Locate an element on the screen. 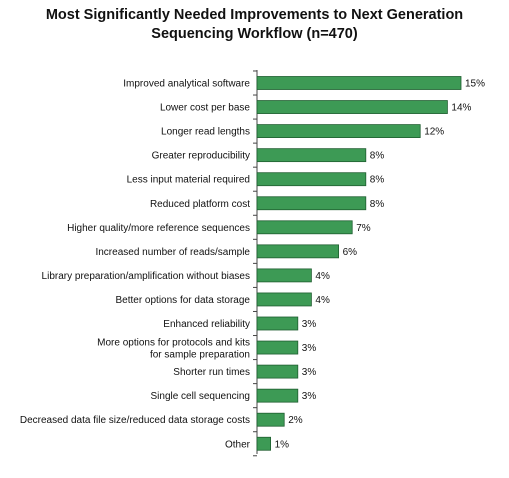 The width and height of the screenshot is (509, 478). data-label: 15% is located at coordinates (475, 84).